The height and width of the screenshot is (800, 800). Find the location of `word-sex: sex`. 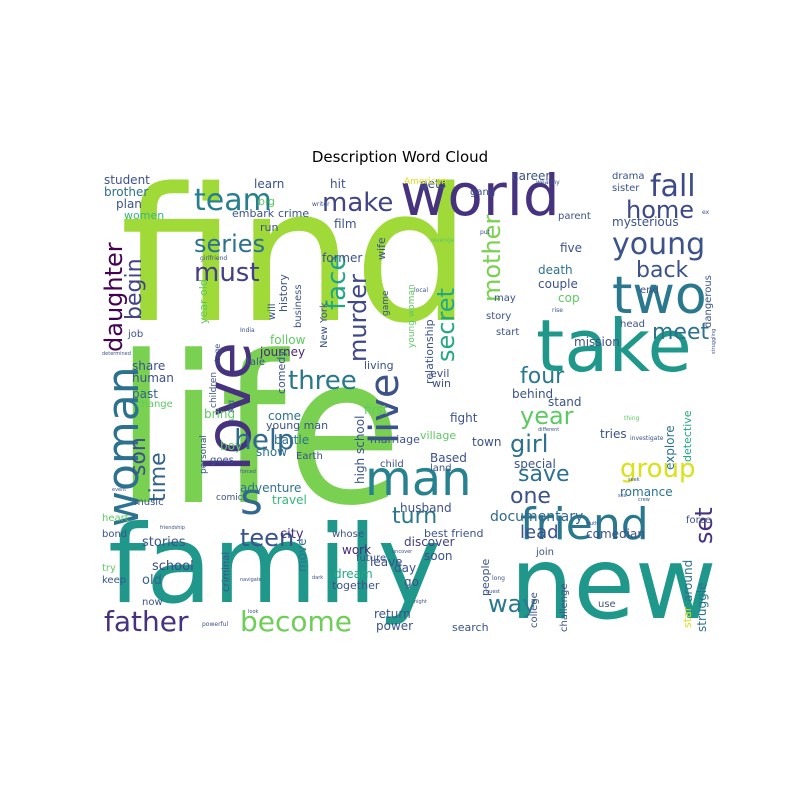

word-sex: sex is located at coordinates (622, 496).